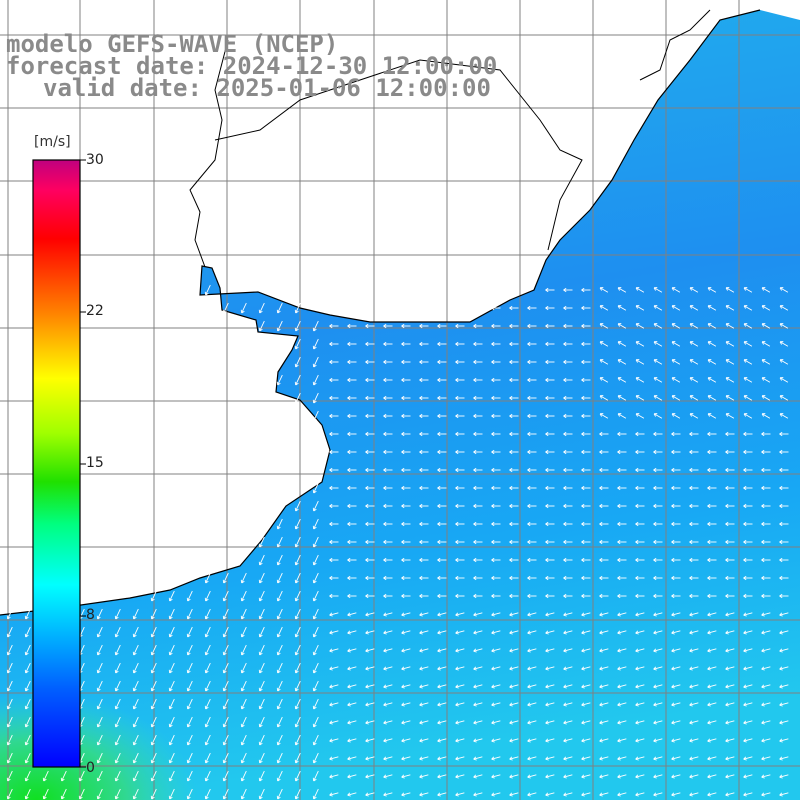 The height and width of the screenshot is (805, 800). Describe the element at coordinates (90, 615) in the screenshot. I see `colorbar-tick-8: 8` at that location.